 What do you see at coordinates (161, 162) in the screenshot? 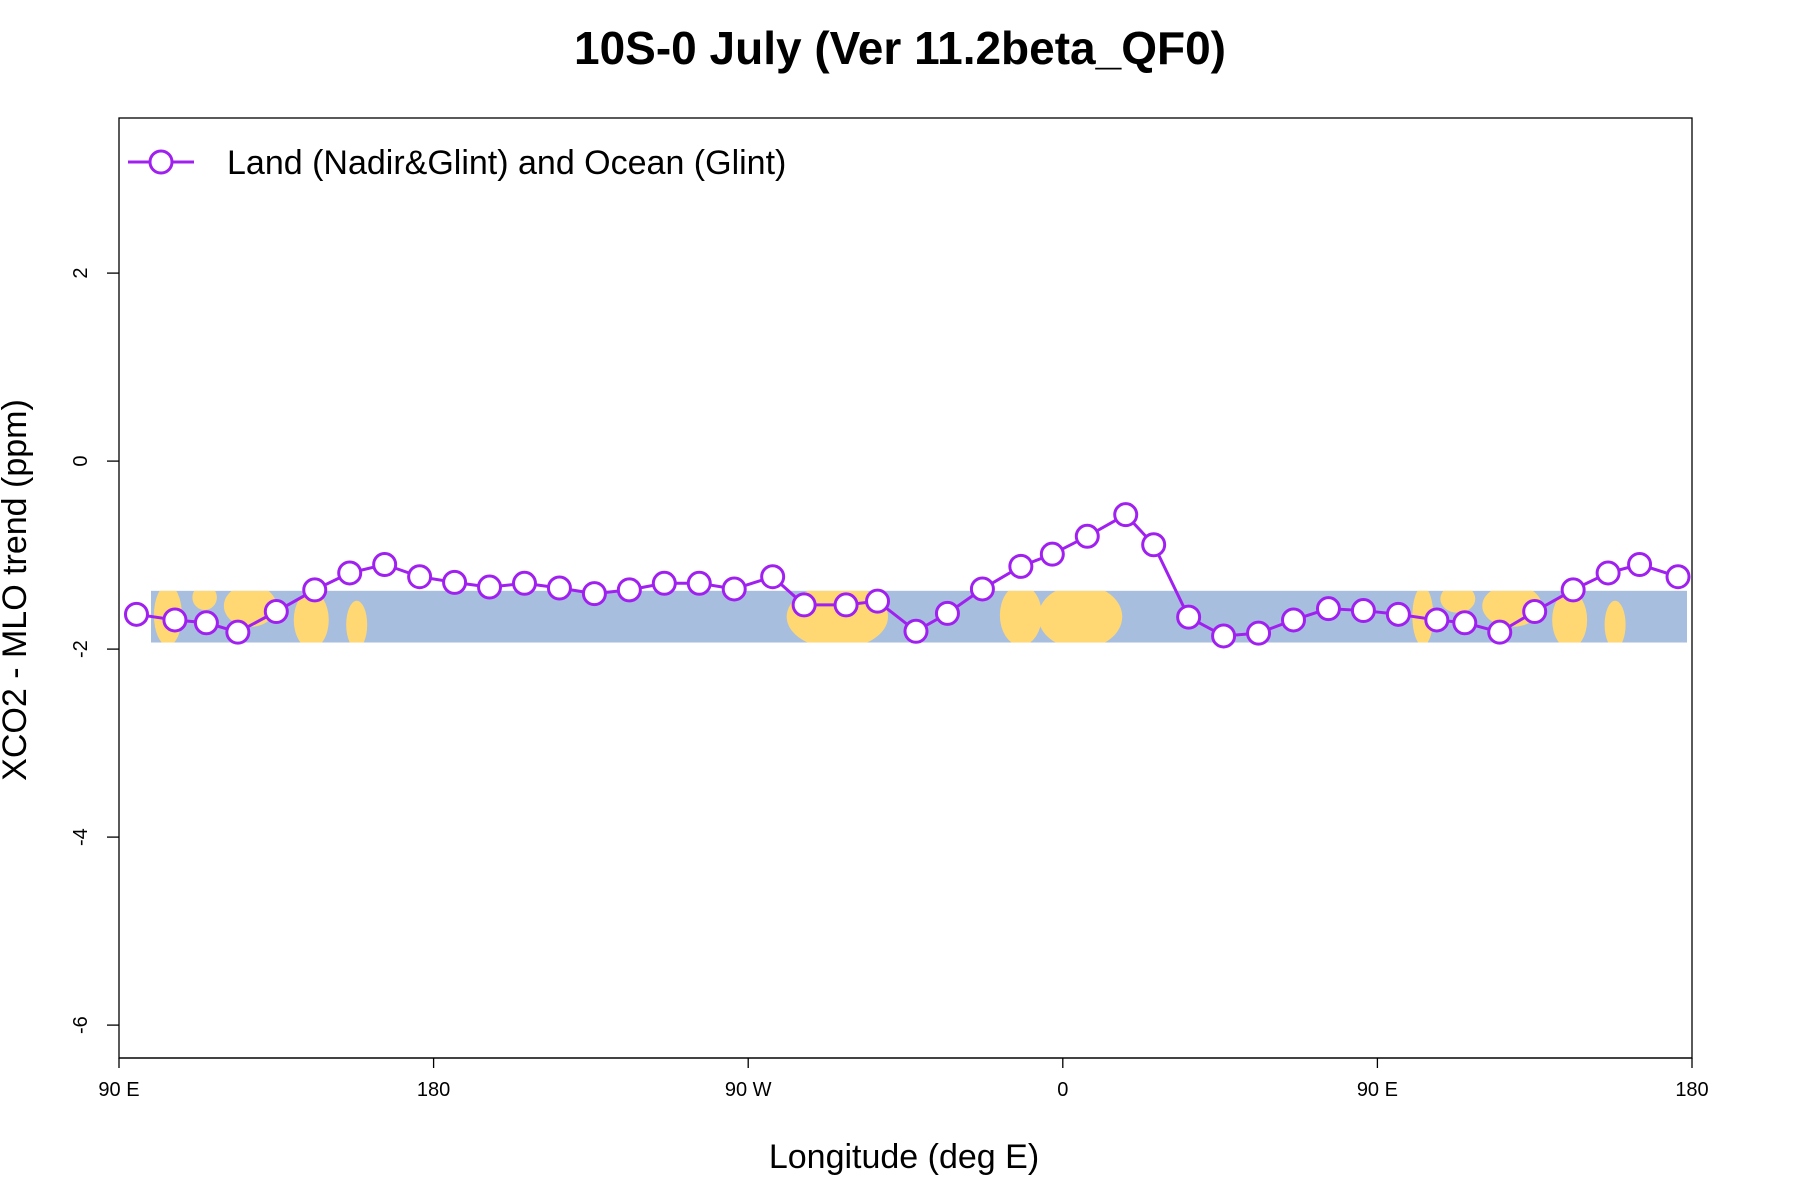
I see `legend-marker-swatch` at bounding box center [161, 162].